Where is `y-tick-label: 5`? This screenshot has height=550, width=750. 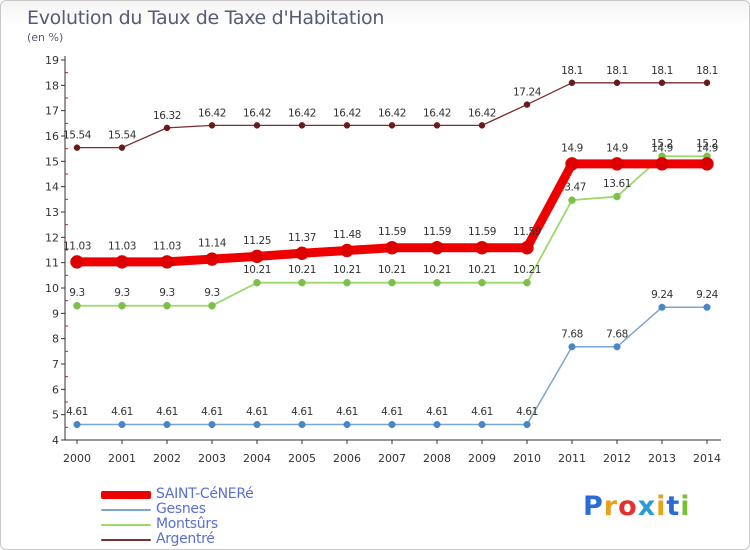 y-tick-label: 5 is located at coordinates (55, 415).